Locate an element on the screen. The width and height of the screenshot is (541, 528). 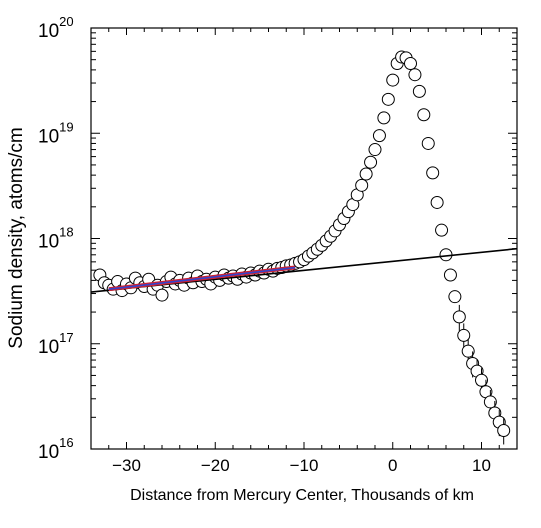
y-axis-label: Sodium density, atoms/cm is located at coordinates (16, 237).